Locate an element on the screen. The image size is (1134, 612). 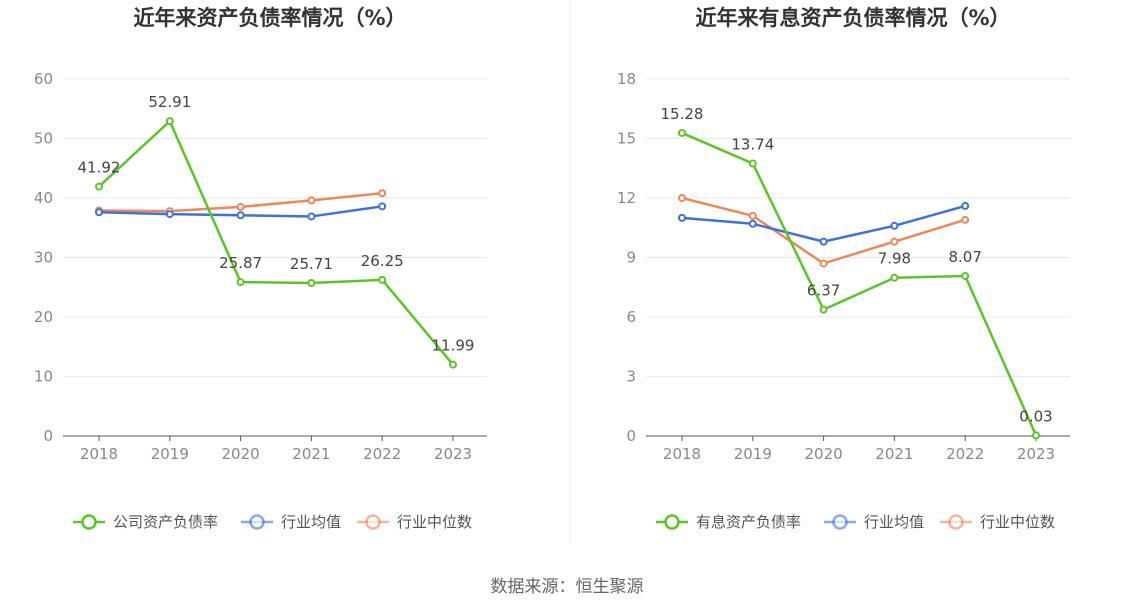
legend-label-company: 公司资产负债率 is located at coordinates (165, 522).